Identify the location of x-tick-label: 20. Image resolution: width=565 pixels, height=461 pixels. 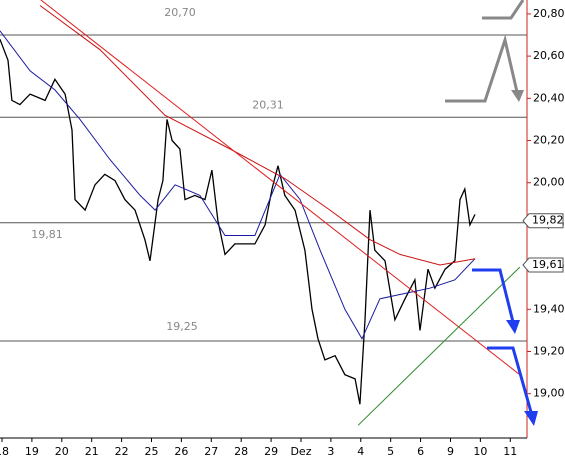
(62, 451).